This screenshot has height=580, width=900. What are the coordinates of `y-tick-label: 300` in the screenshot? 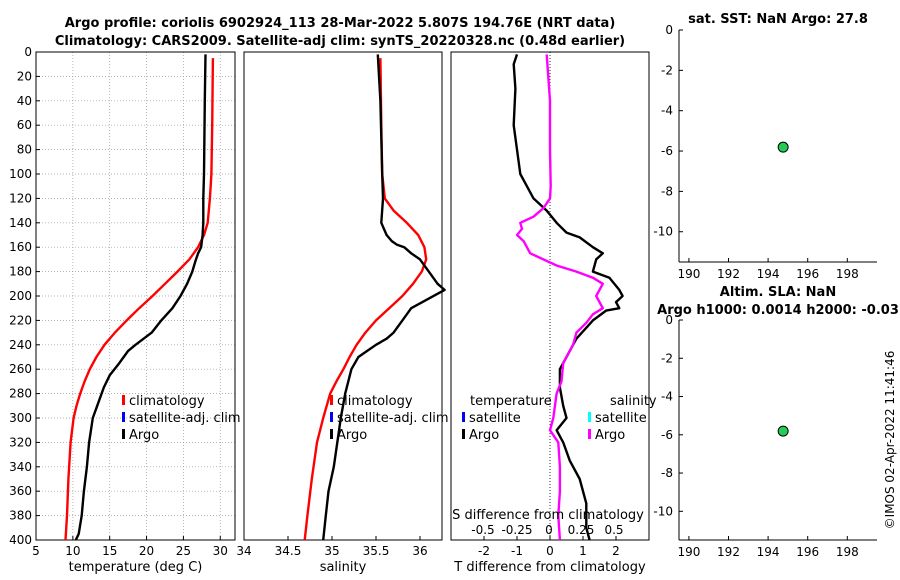 It's located at (20, 418).